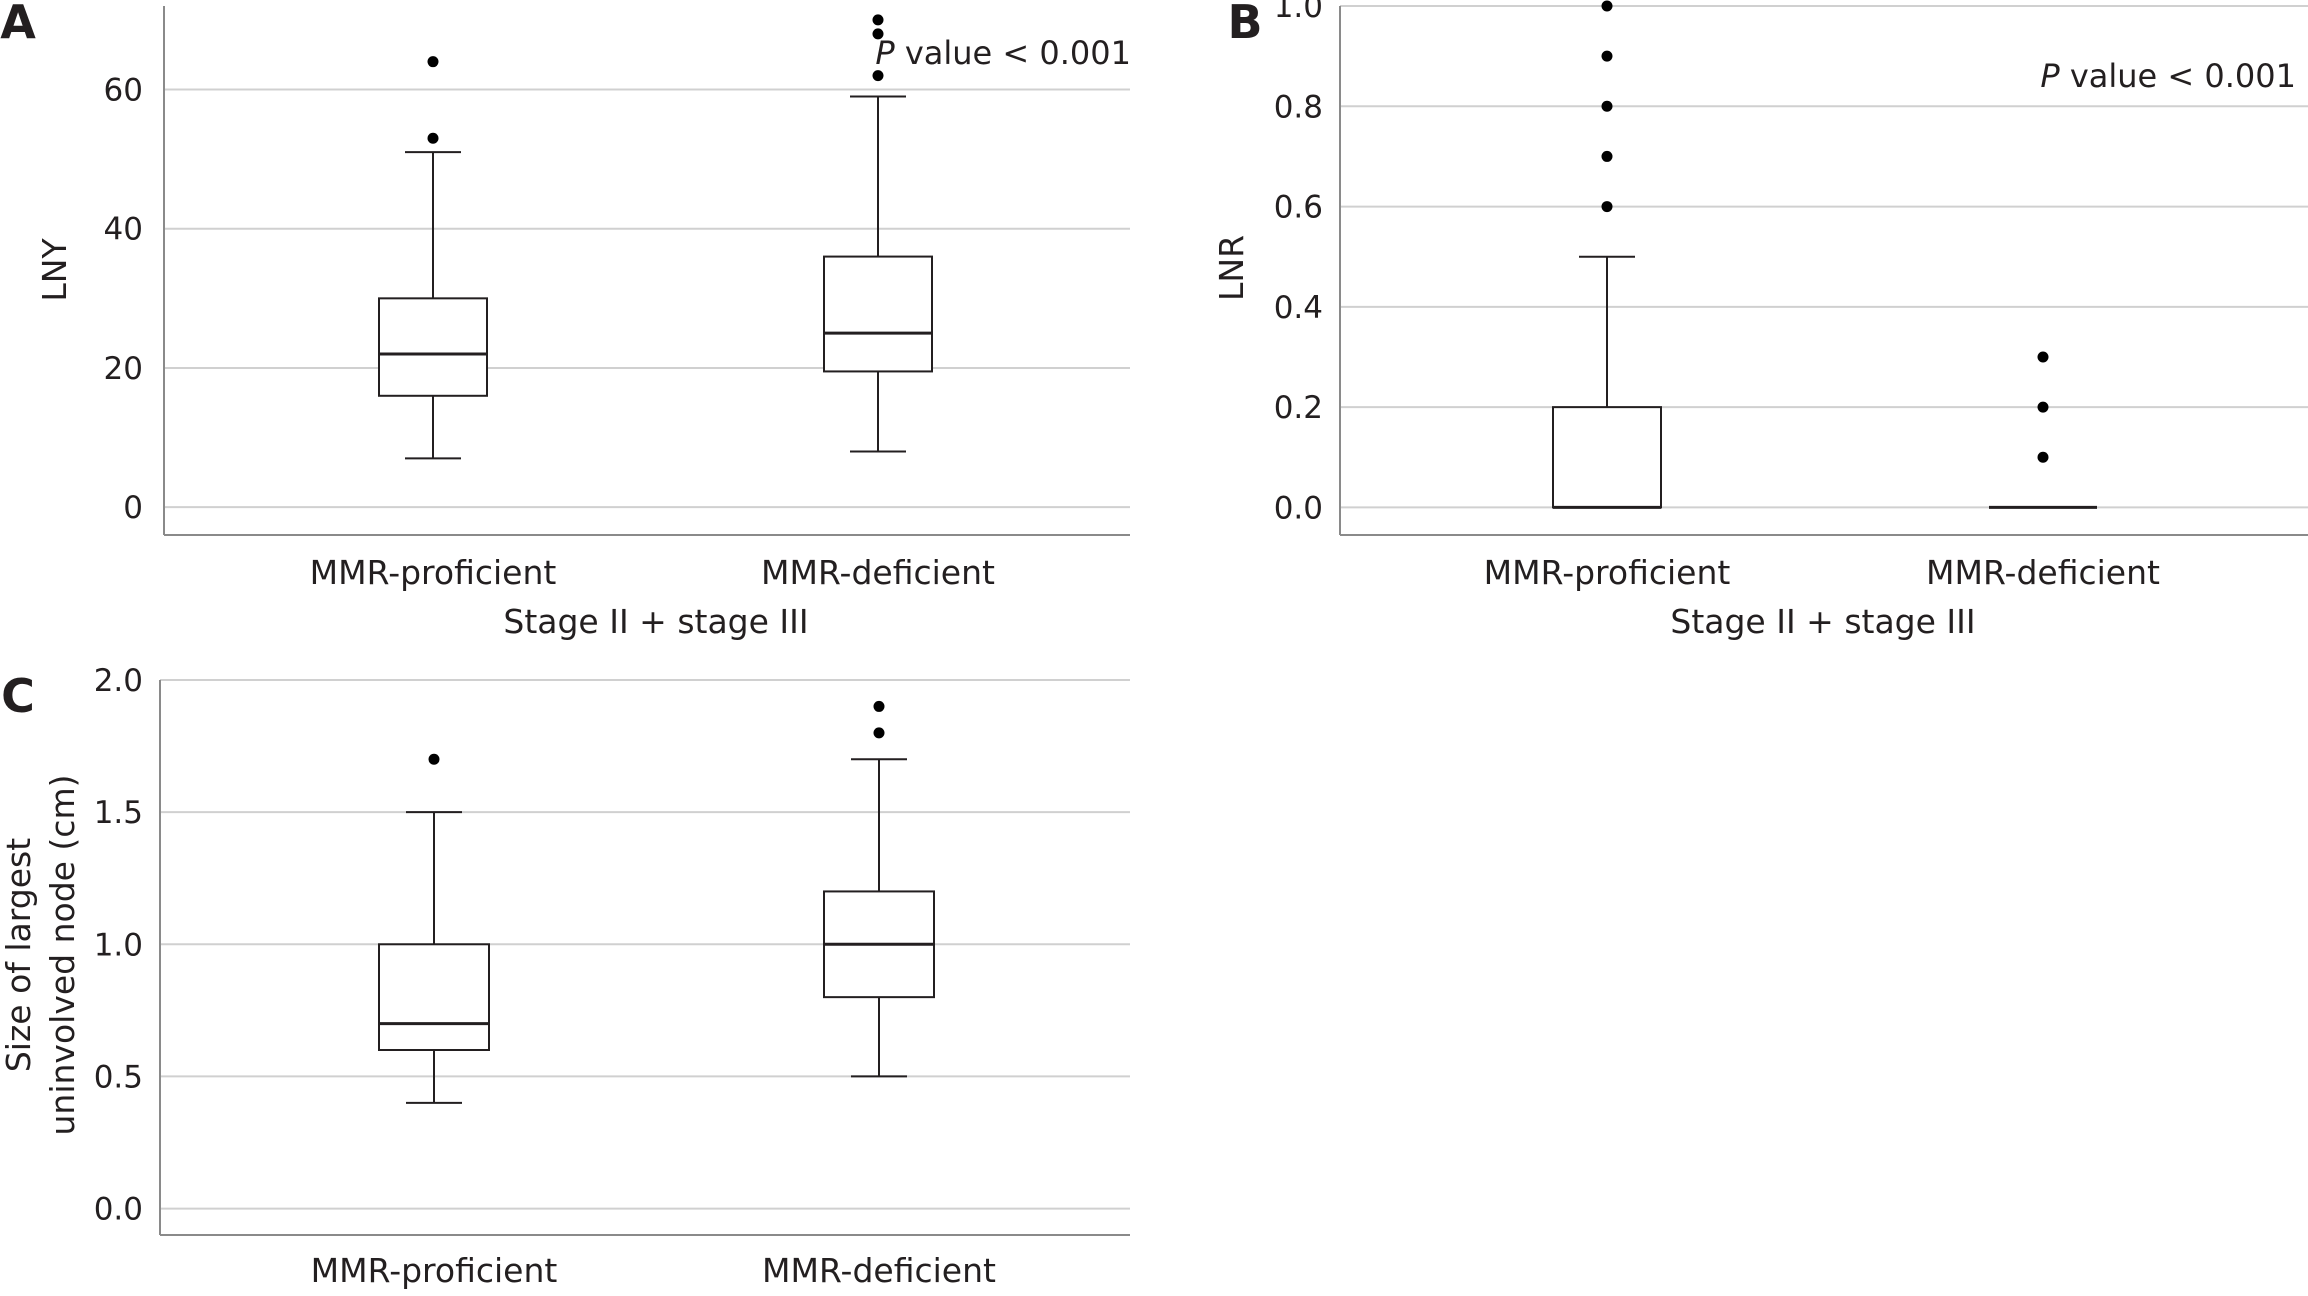 The image size is (2308, 1296). What do you see at coordinates (1298, 408) in the screenshot?
I see `y-tick-label: 0.2` at bounding box center [1298, 408].